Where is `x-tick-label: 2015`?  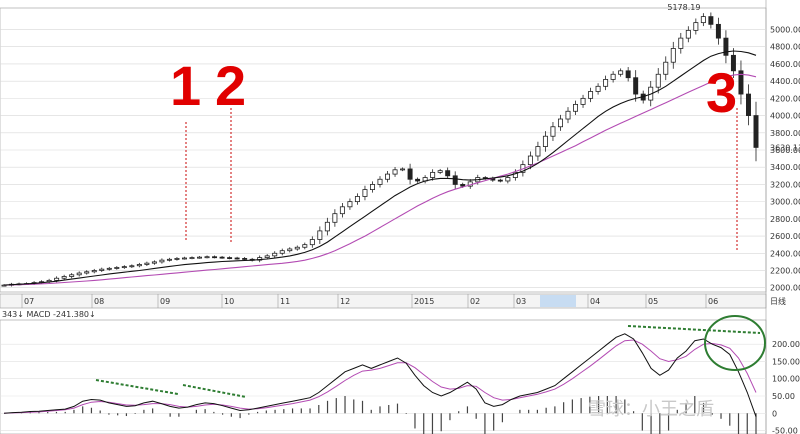
x-tick-label: 2015 is located at coordinates (424, 301).